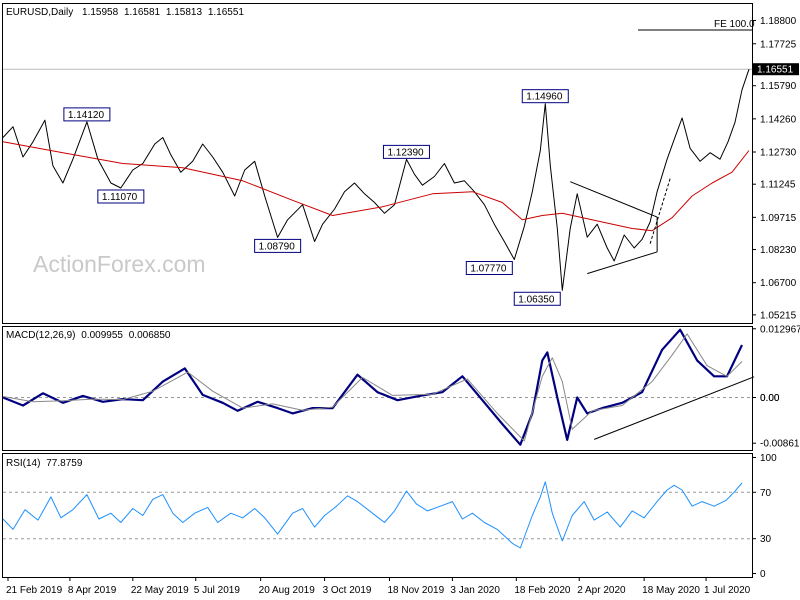 This screenshot has height=600, width=800. What do you see at coordinates (542, 590) in the screenshot?
I see `x-tick-label: 18 Feb 2020` at bounding box center [542, 590].